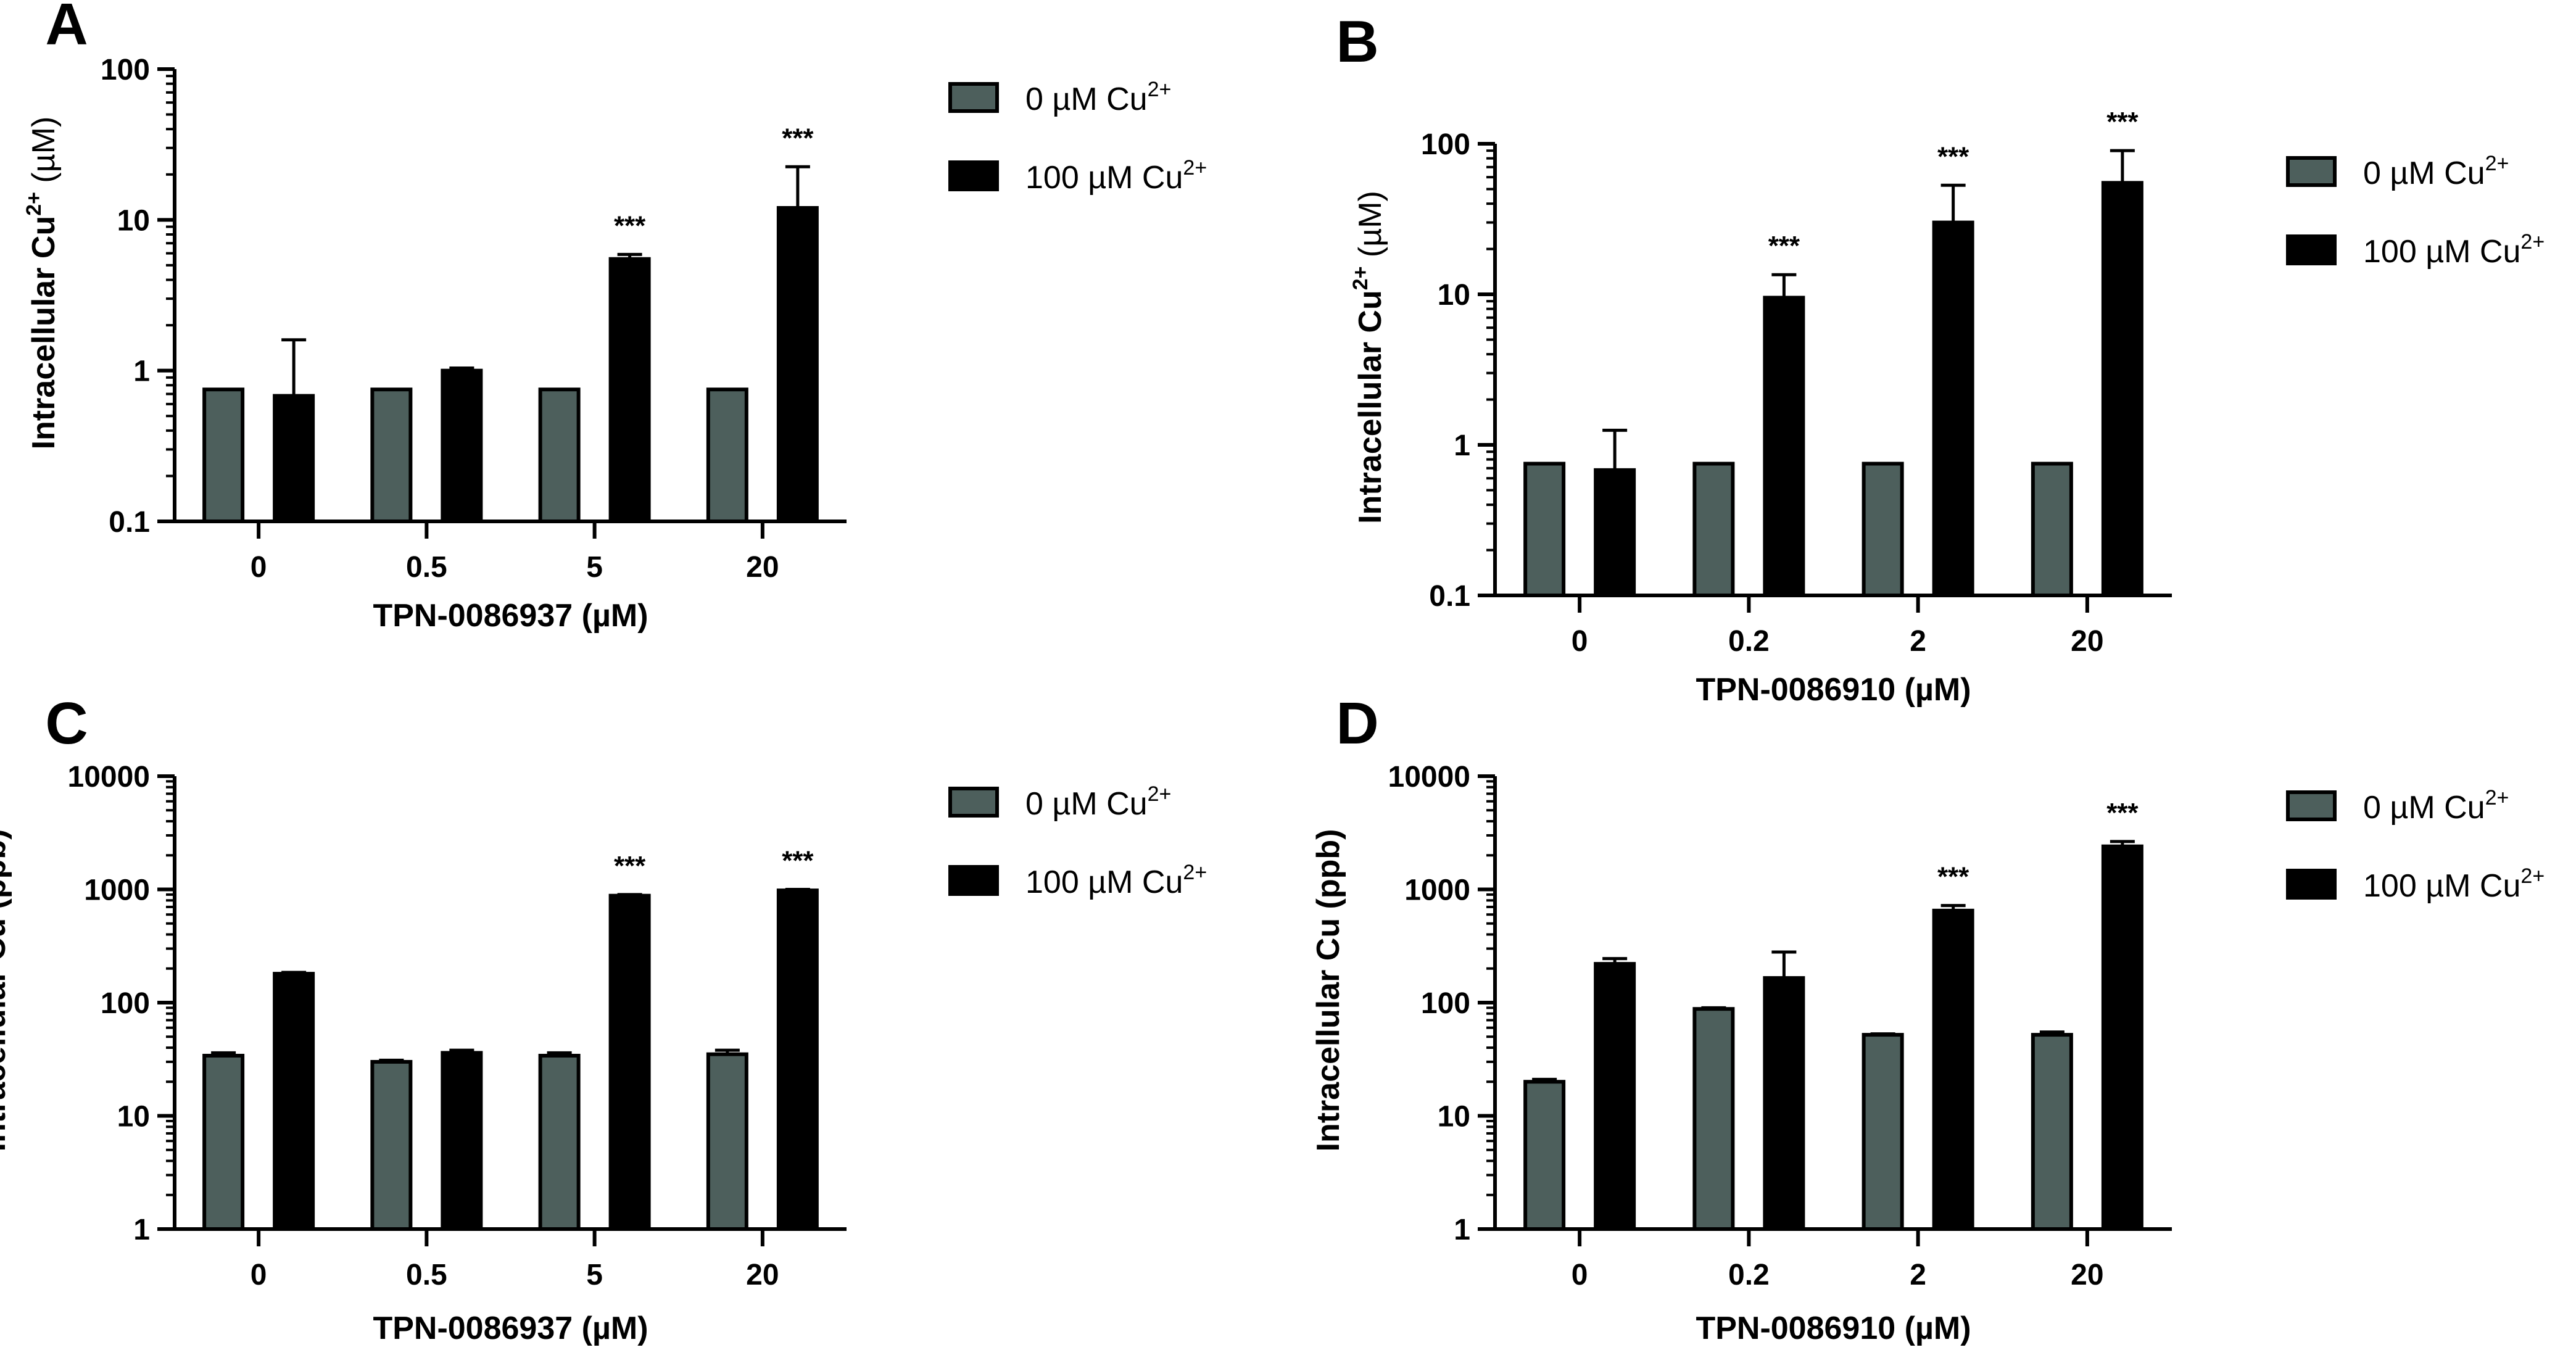 This screenshot has height=1350, width=2576. What do you see at coordinates (1357, 42) in the screenshot?
I see `panel-label: B` at bounding box center [1357, 42].